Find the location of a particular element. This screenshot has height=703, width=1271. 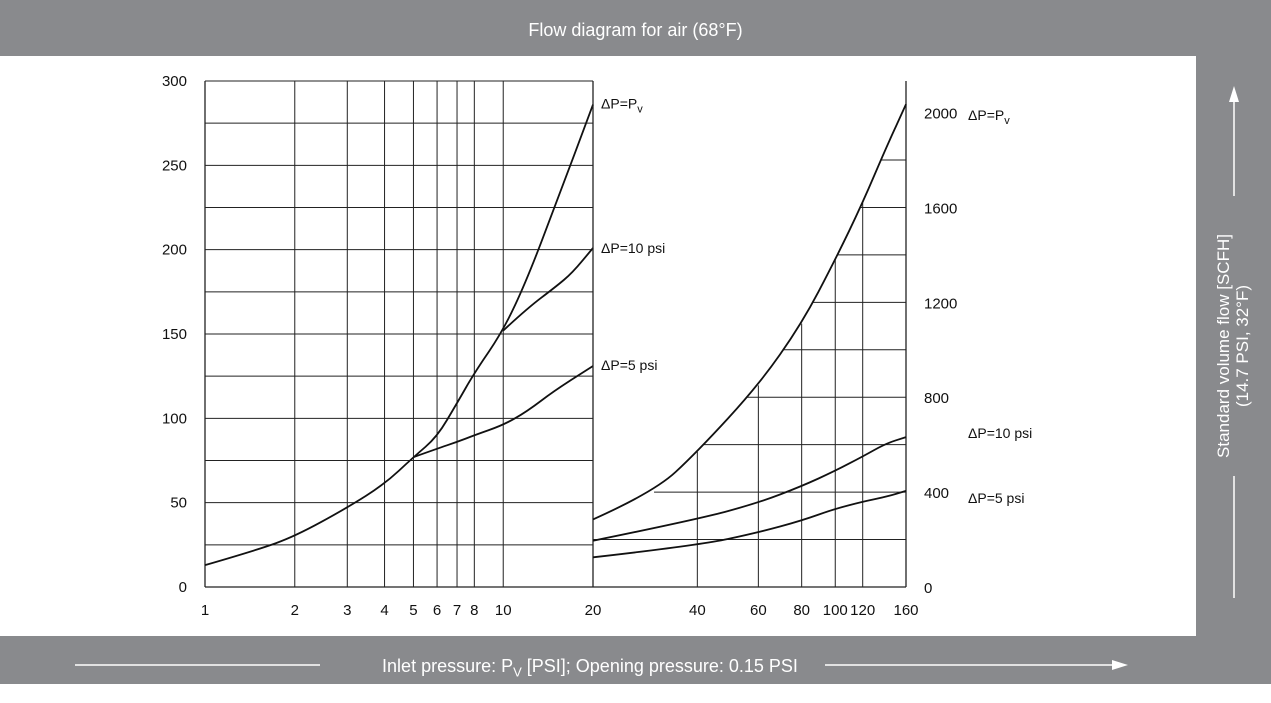

right-y-tick-label: 400 is located at coordinates (936, 493).